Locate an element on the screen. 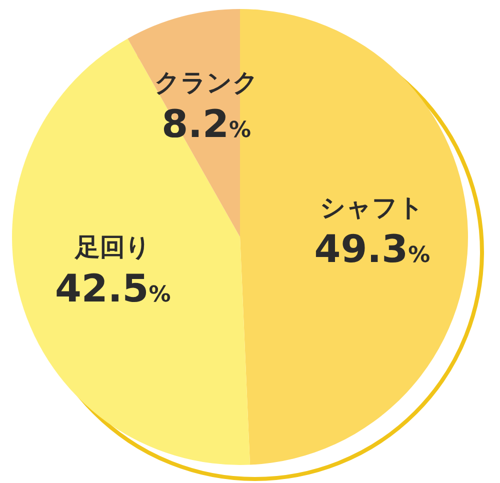  data-label: 8.2% is located at coordinates (206, 124).